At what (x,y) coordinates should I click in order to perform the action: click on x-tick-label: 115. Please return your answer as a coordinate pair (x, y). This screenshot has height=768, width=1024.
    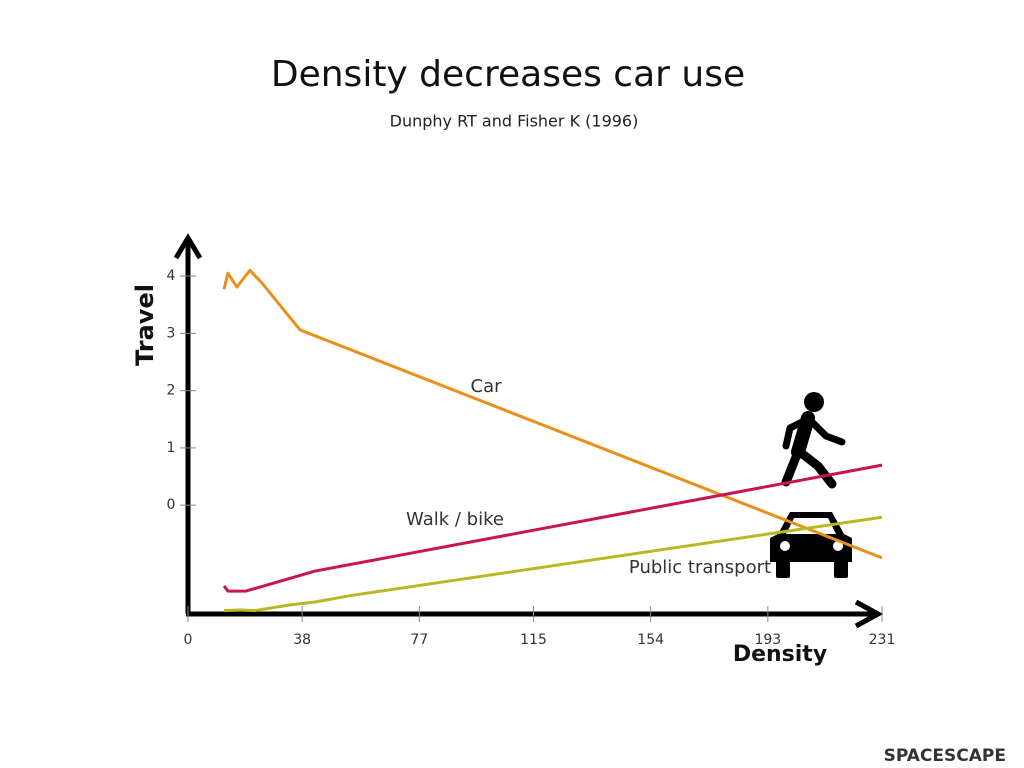
    Looking at the image, I should click on (533, 640).